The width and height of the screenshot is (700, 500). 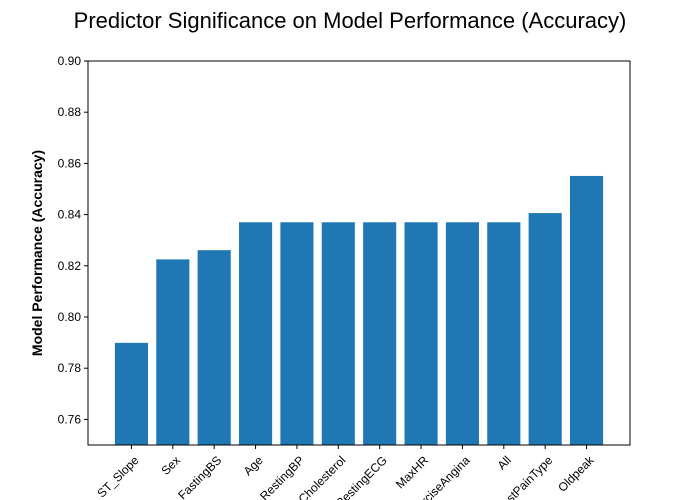 I want to click on bar-all, so click(x=504, y=333).